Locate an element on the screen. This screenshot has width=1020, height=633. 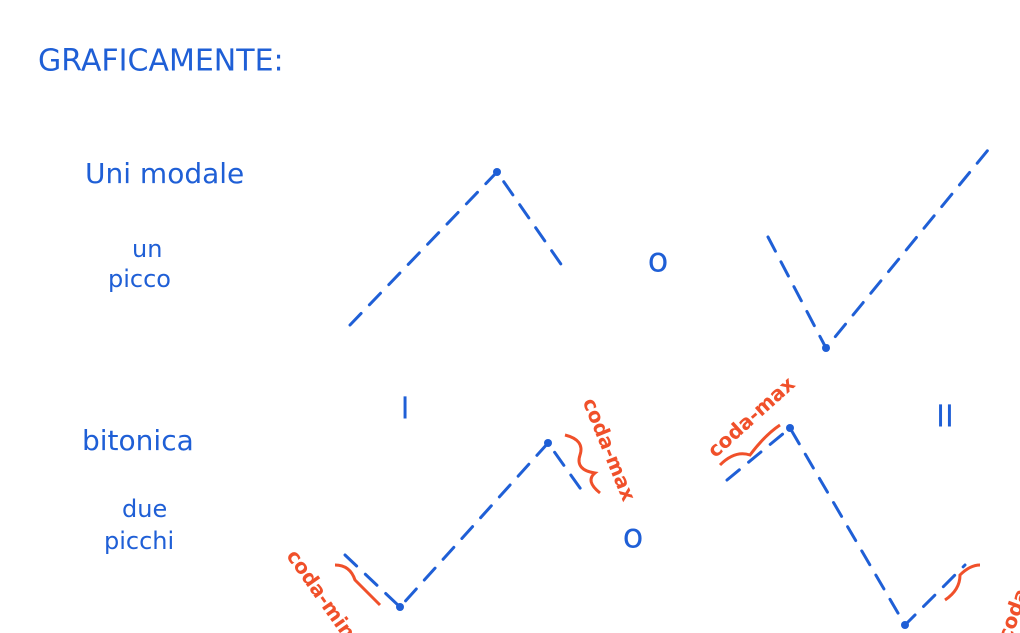
row-sublabel: picchi is located at coordinates (139, 541).